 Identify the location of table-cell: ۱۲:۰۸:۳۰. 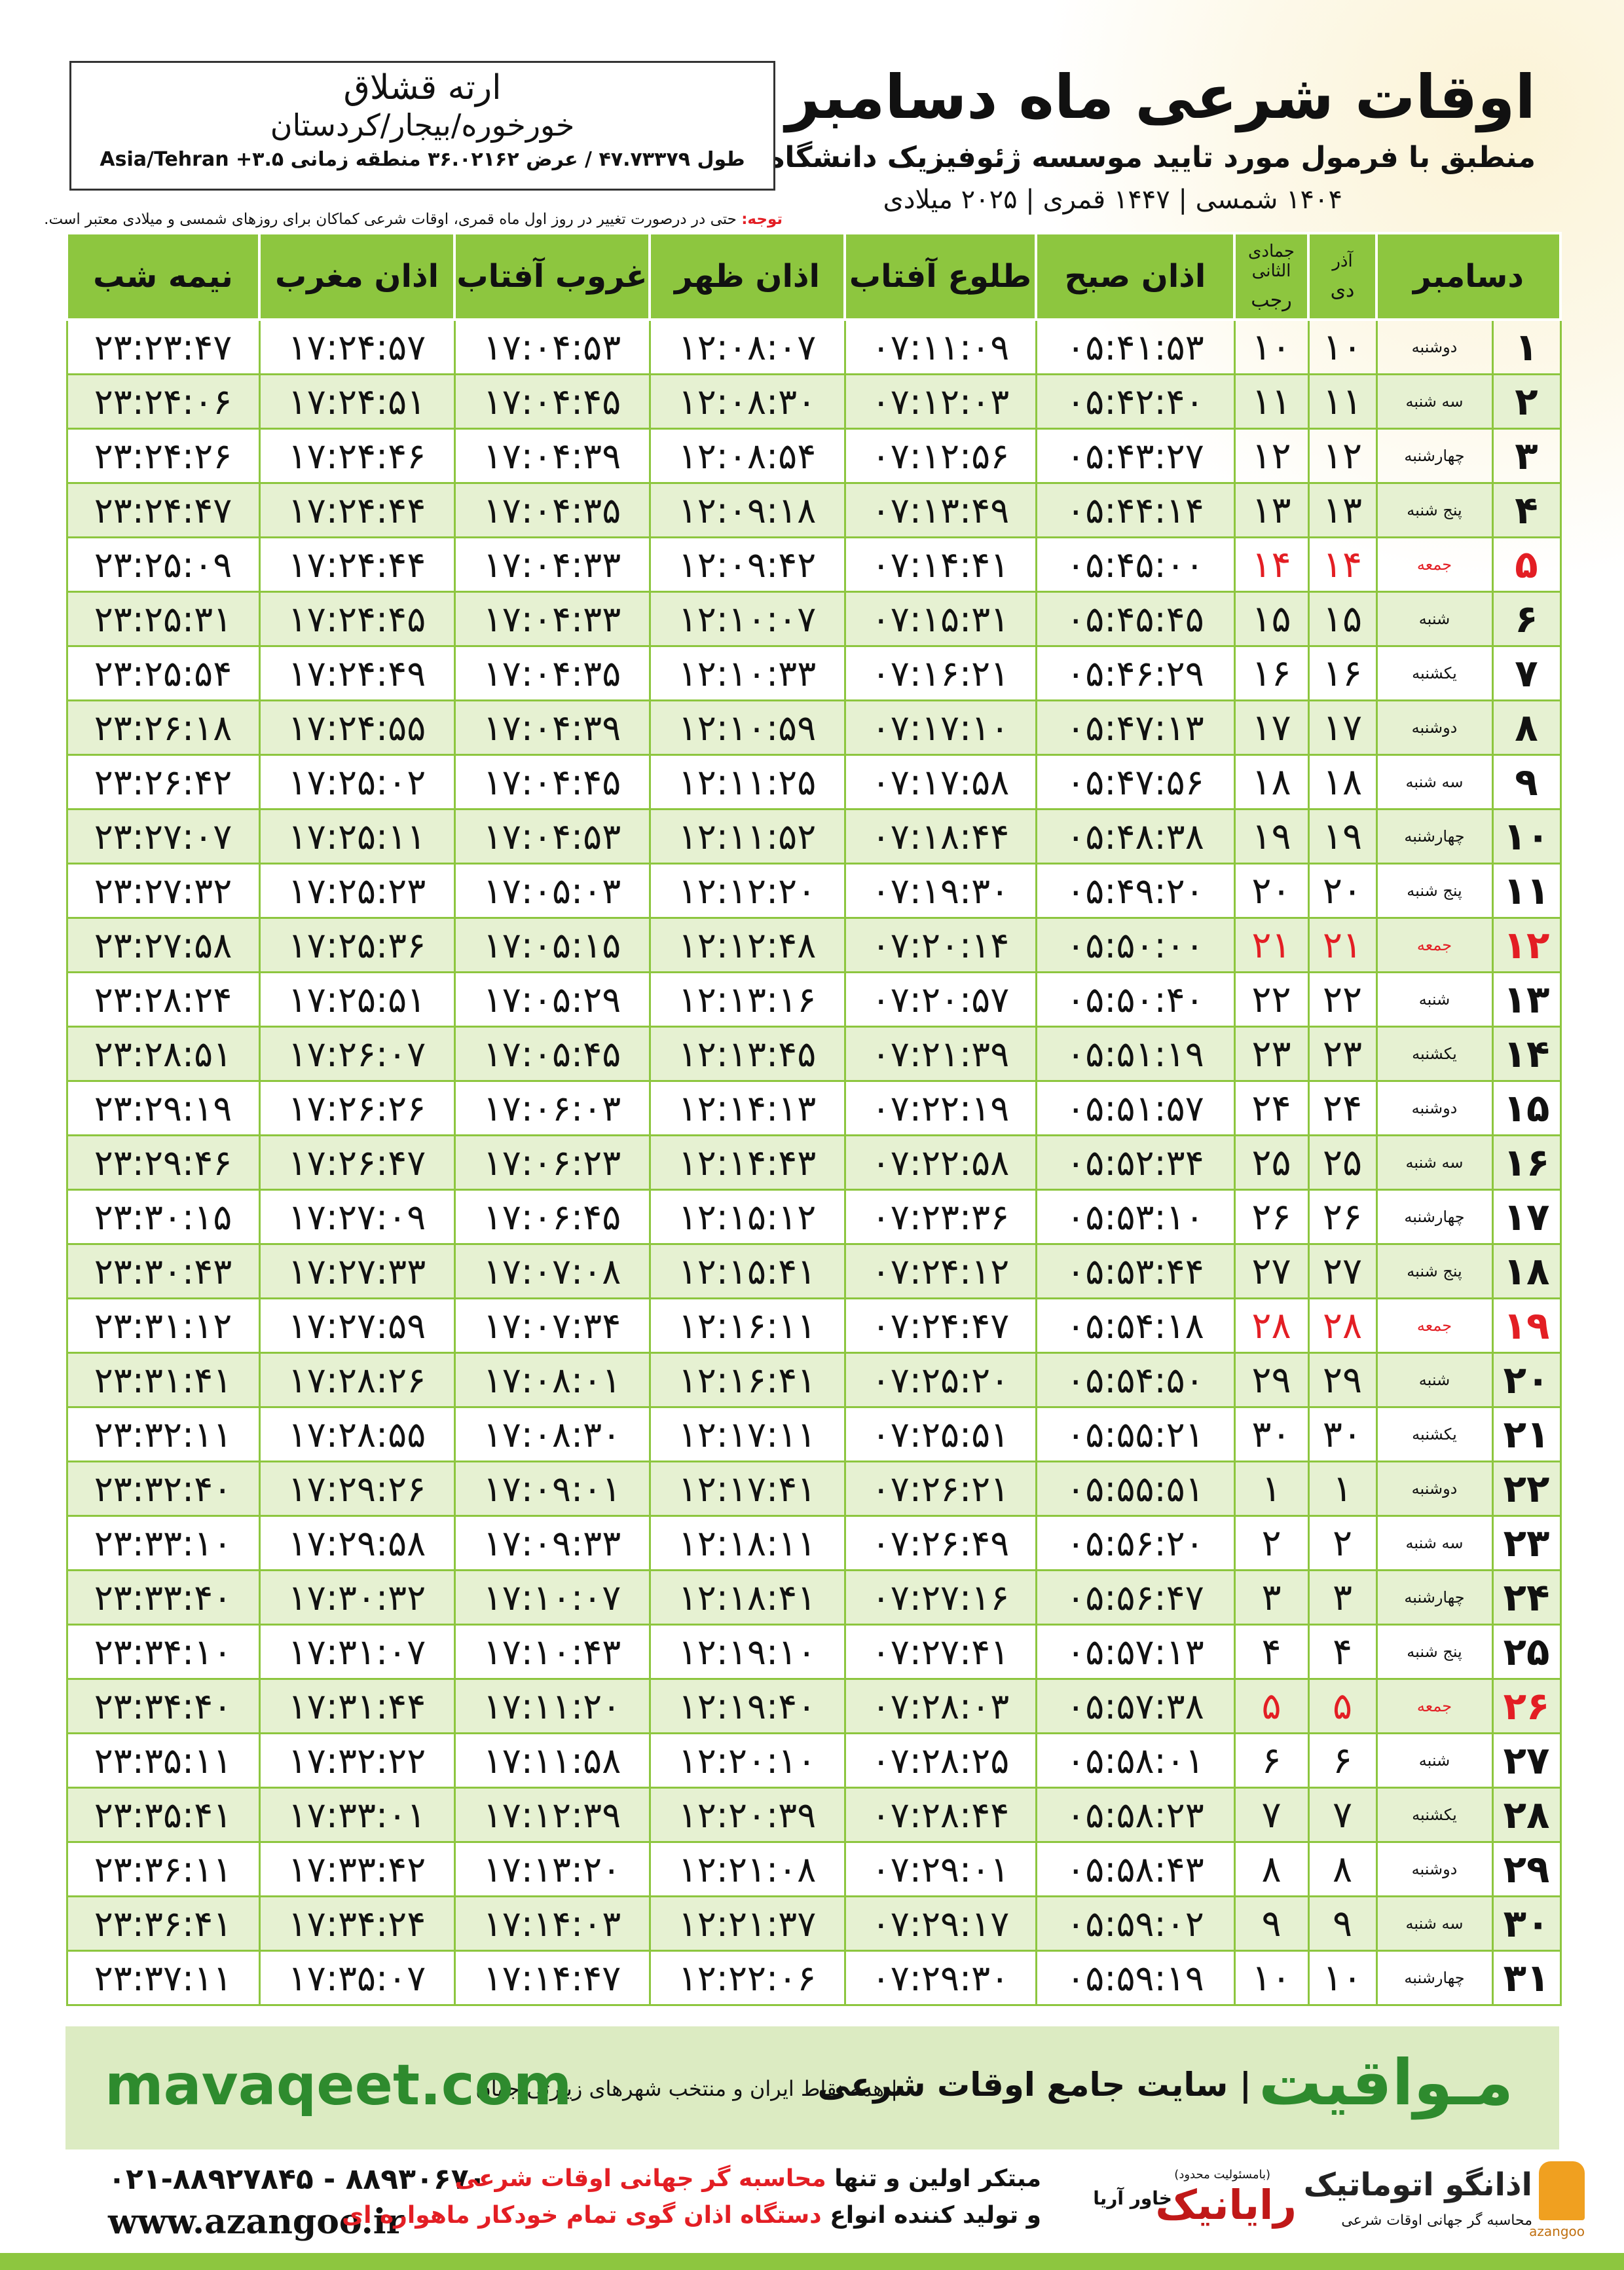
(747, 401).